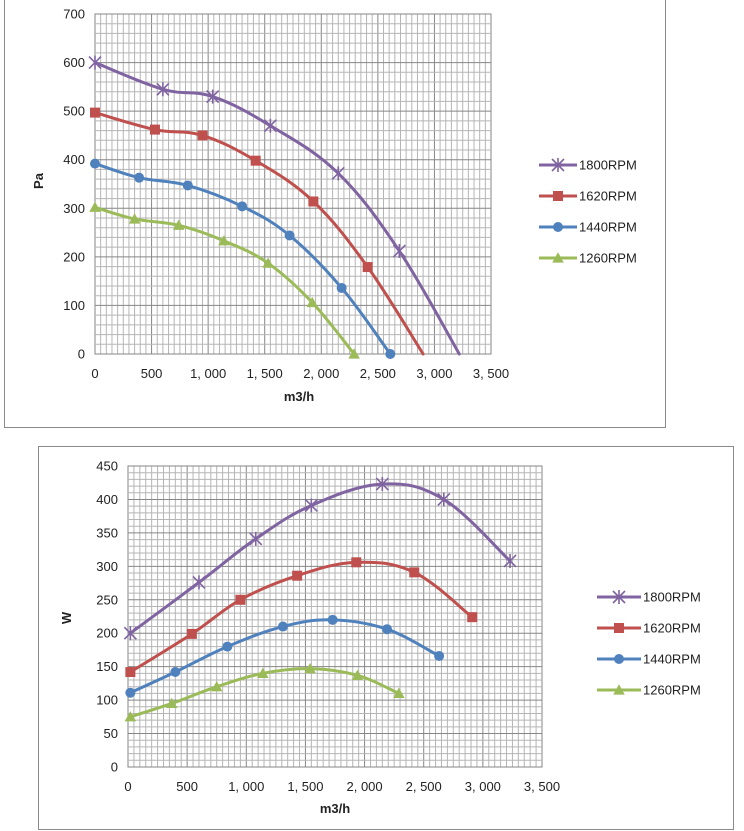  I want to click on y-tick-label: 350, so click(107, 532).